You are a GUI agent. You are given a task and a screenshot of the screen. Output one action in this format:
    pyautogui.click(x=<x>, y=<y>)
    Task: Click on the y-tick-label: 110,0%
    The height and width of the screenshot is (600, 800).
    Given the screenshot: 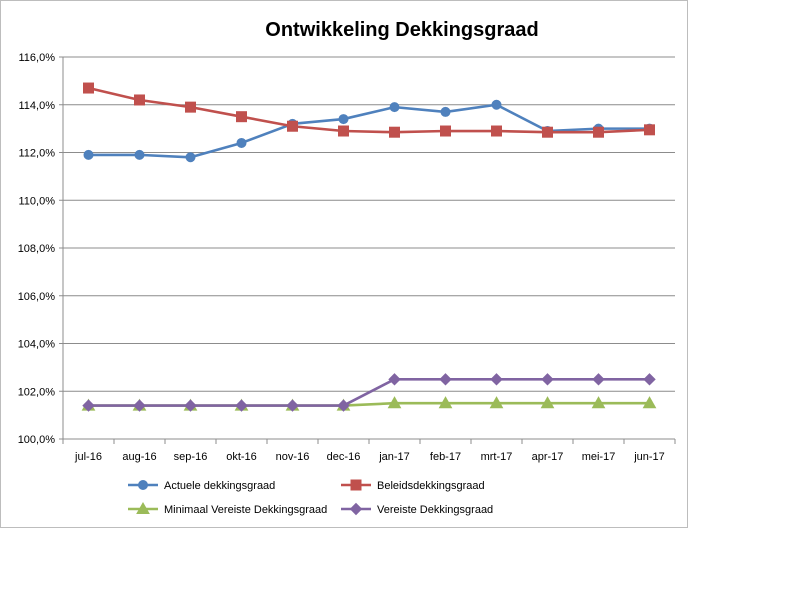 What is the action you would take?
    pyautogui.click(x=37, y=201)
    